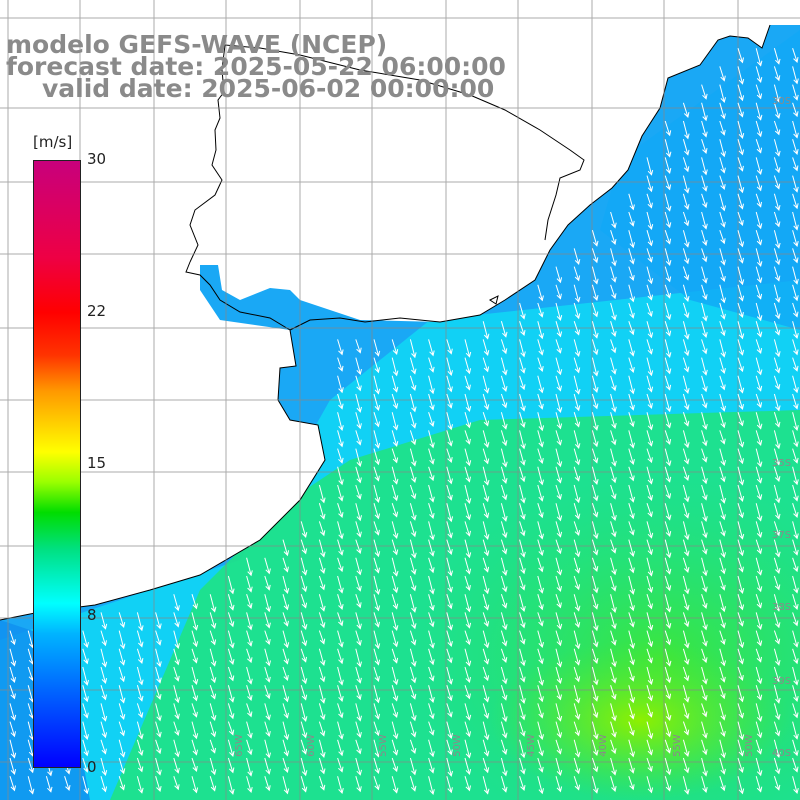  Describe the element at coordinates (268, 88) in the screenshot. I see `title-valid-date: valid date: 2025-06-02 00:00:00` at that location.